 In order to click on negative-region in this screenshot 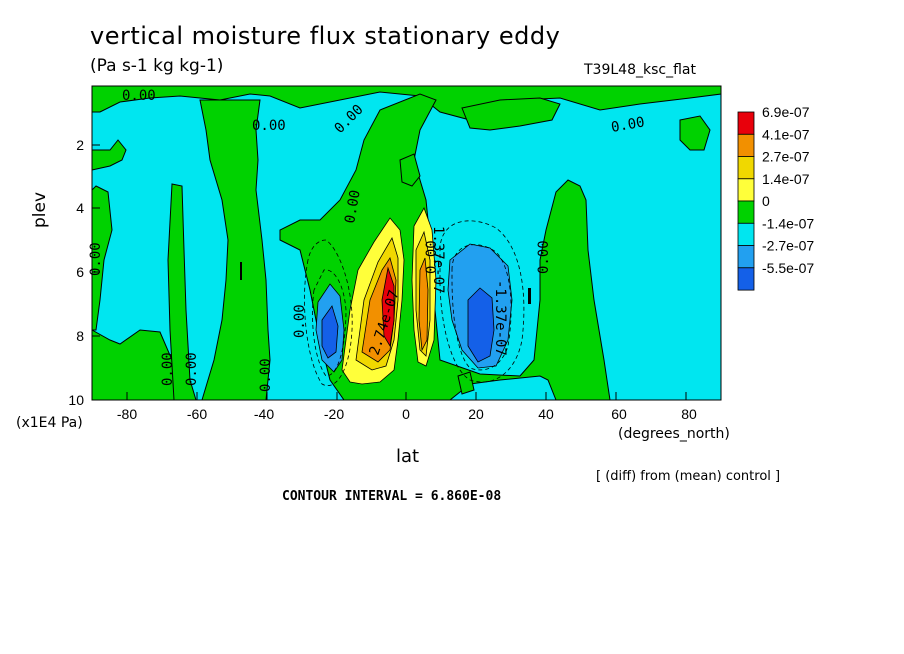, I will do `click(414, 308)`.